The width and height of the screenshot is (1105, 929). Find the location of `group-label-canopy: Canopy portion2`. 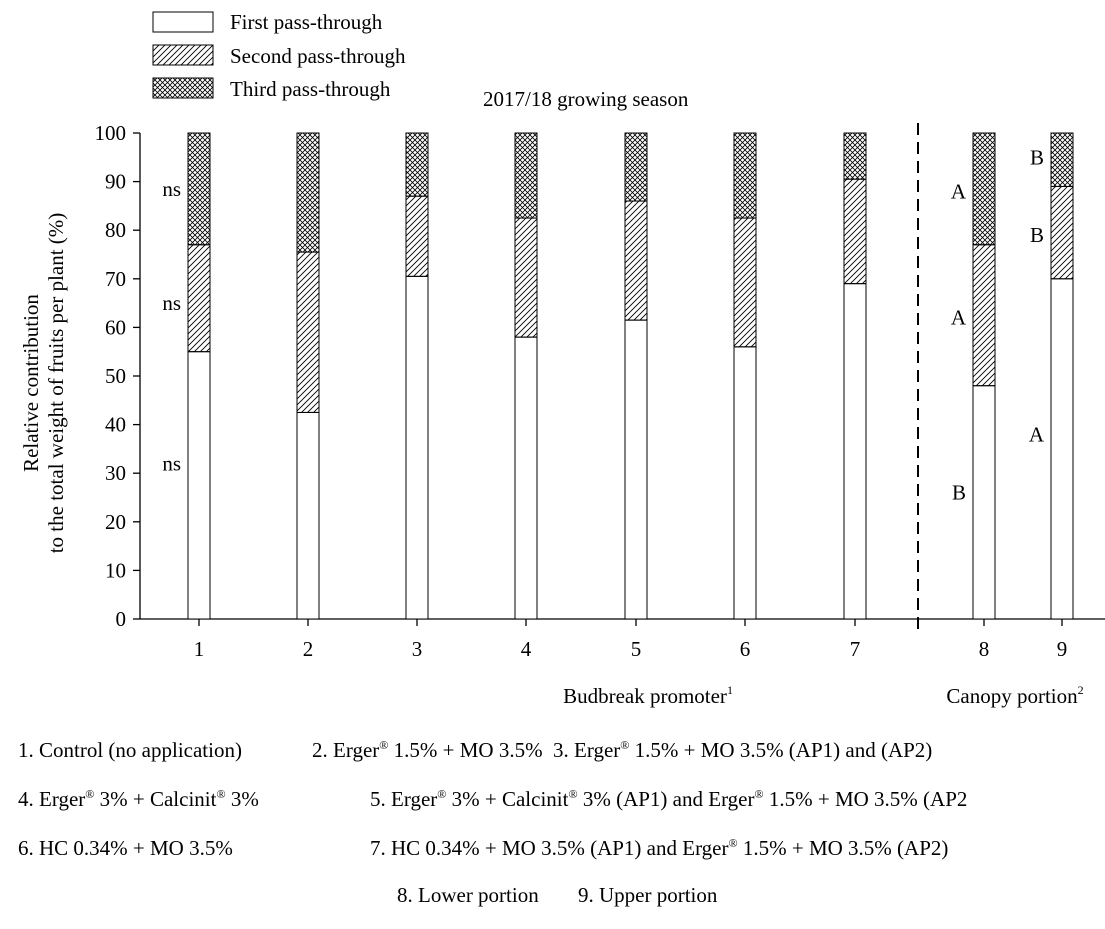

group-label-canopy: Canopy portion2 is located at coordinates (1014, 695).